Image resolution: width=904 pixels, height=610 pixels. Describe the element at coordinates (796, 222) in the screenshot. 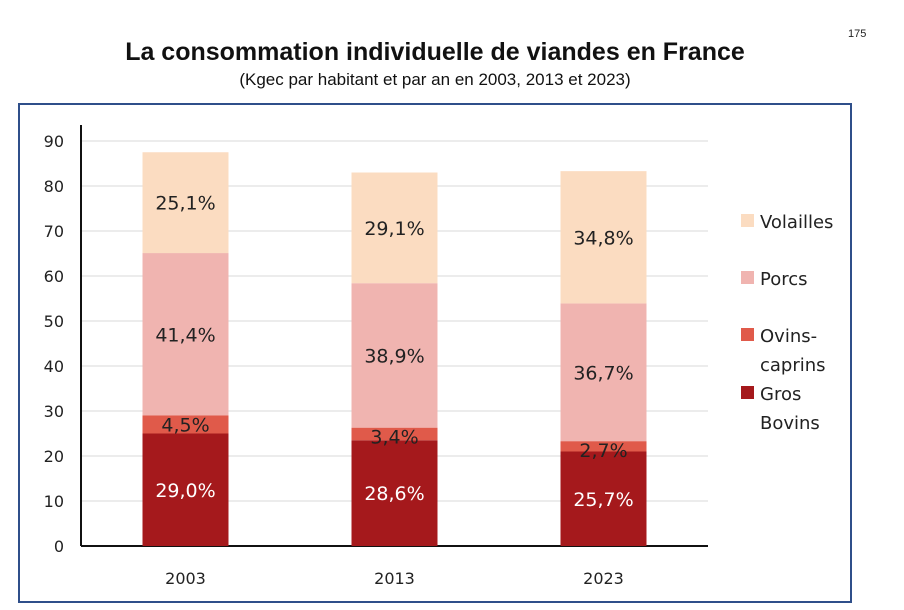

I see `legend-label: Volailles` at that location.